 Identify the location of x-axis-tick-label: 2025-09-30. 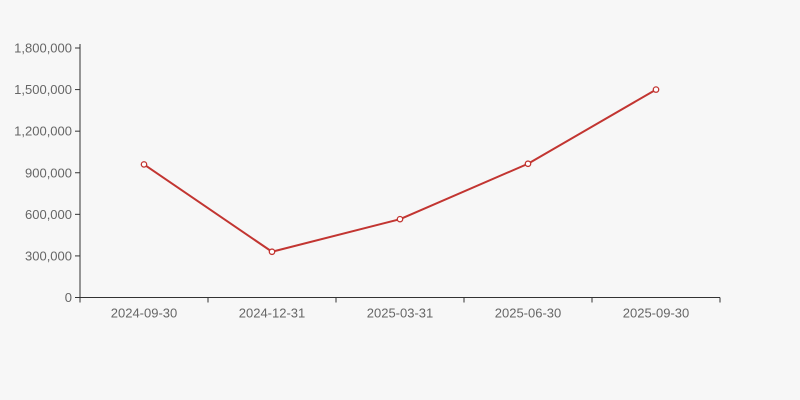
(656, 313).